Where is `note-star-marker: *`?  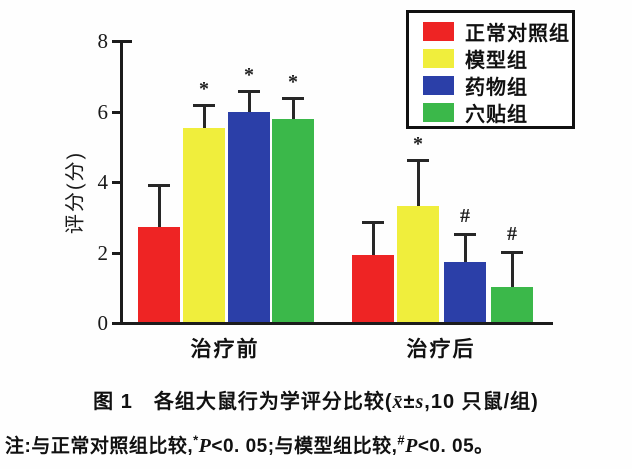 note-star-marker: * is located at coordinates (196, 440).